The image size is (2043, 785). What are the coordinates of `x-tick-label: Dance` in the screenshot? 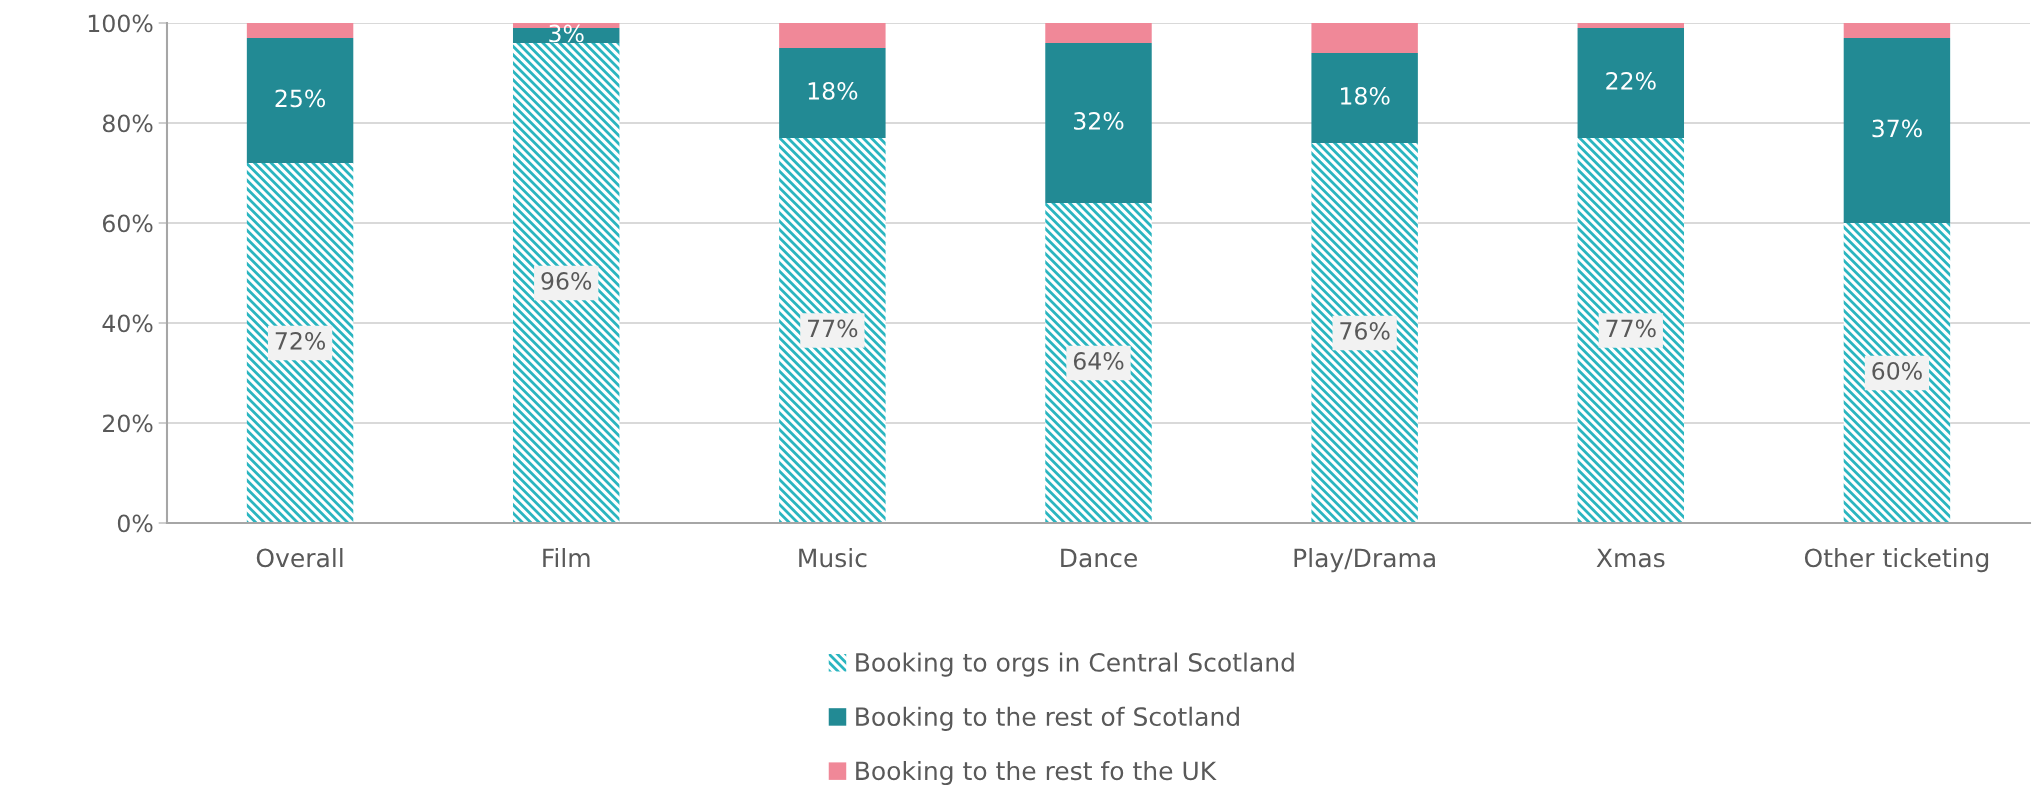 It's located at (1099, 558).